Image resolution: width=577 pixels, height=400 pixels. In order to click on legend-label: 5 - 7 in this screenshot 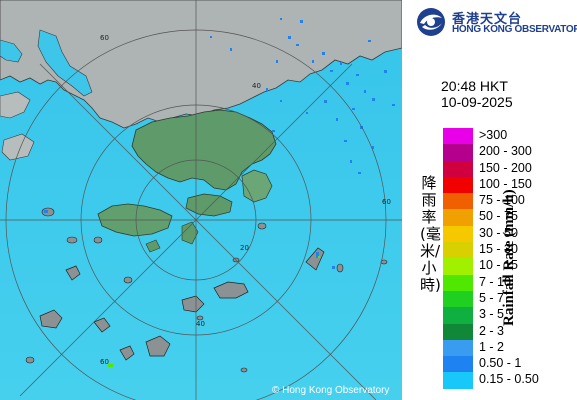, I will do `click(492, 297)`.